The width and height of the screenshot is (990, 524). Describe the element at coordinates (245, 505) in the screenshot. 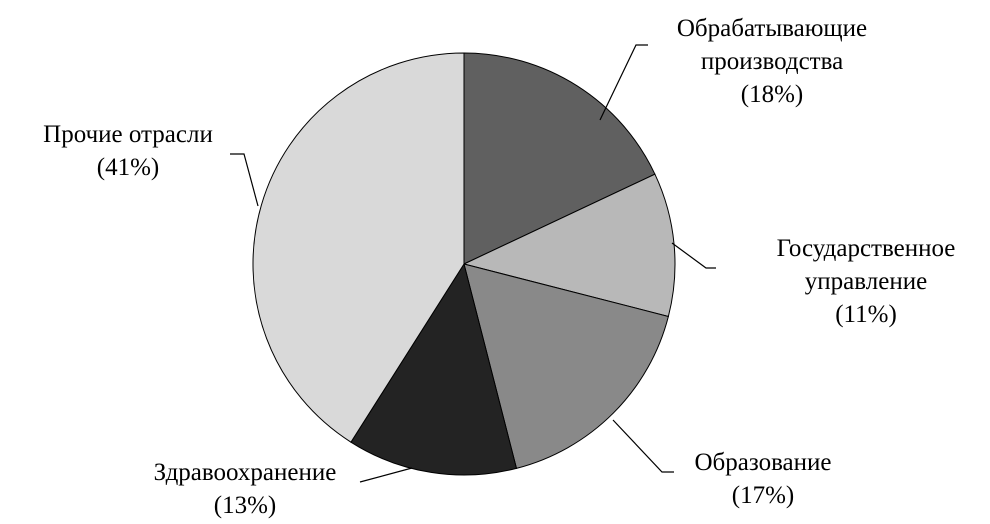

I see `value-label: (13%)` at that location.